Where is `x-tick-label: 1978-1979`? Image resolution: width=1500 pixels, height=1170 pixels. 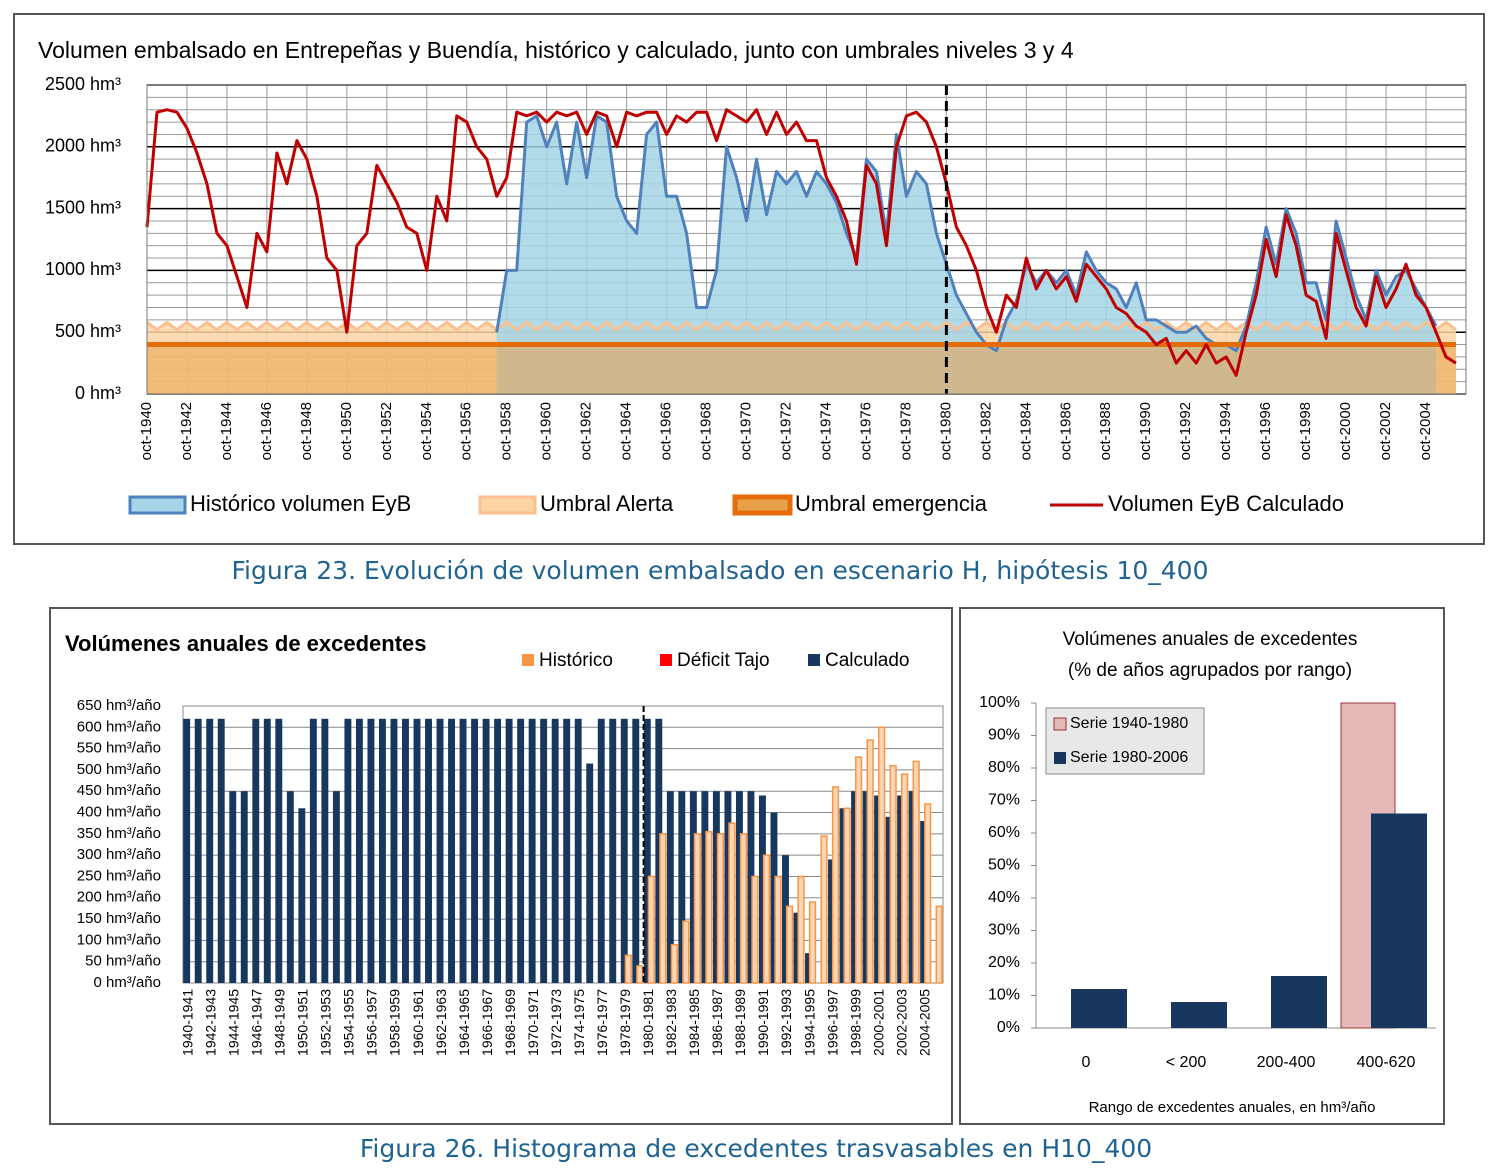
x-tick-label: 1978-1979 is located at coordinates (625, 1022).